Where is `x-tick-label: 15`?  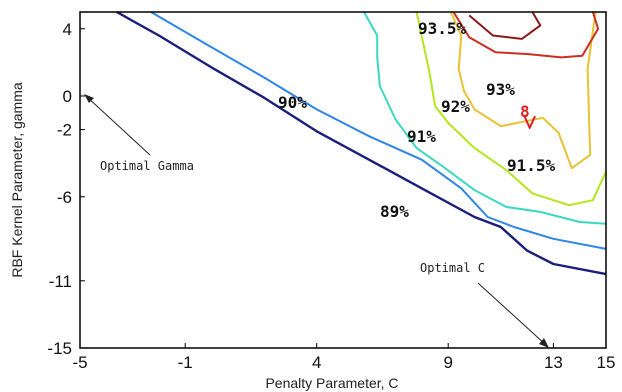 x-tick-label: 15 is located at coordinates (606, 362).